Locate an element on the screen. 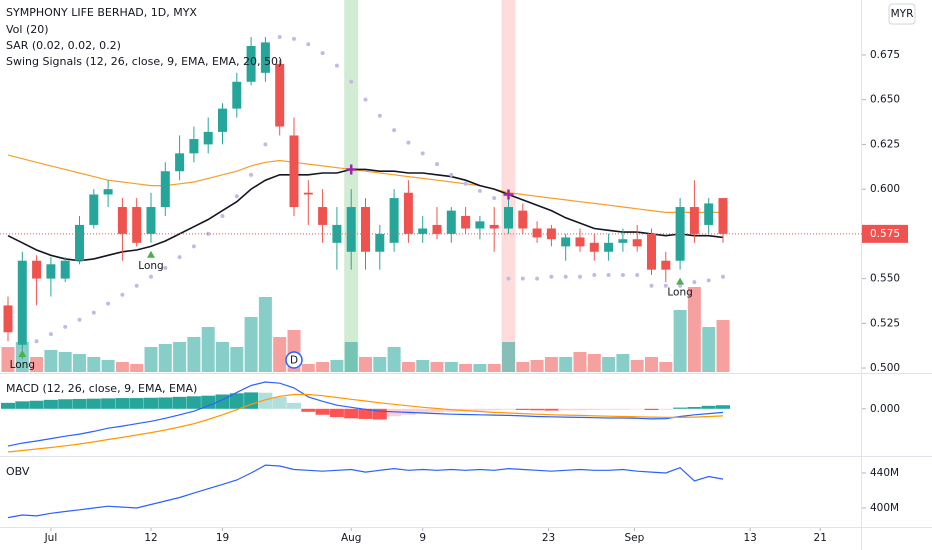  y-tick-label: 0.550 is located at coordinates (885, 279).